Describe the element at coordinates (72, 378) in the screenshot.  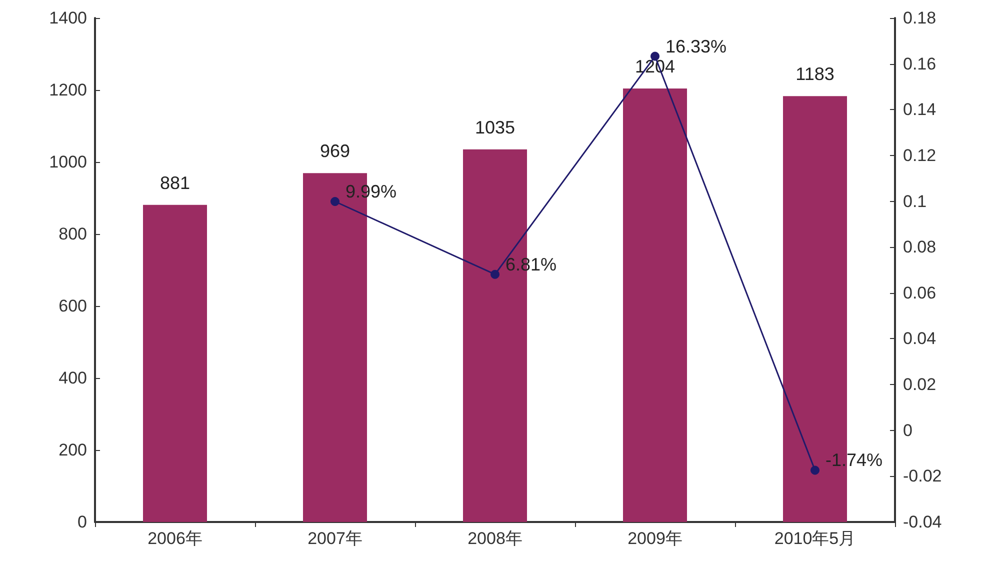
I see `y-tick-label: 400` at that location.